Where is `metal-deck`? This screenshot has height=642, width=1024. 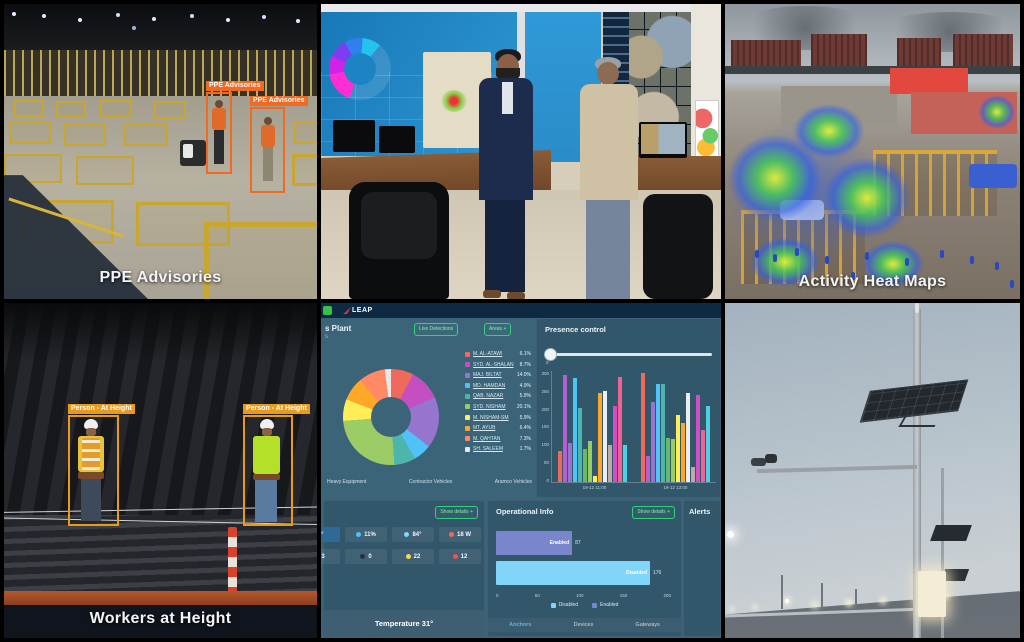 metal-deck is located at coordinates (160, 553).